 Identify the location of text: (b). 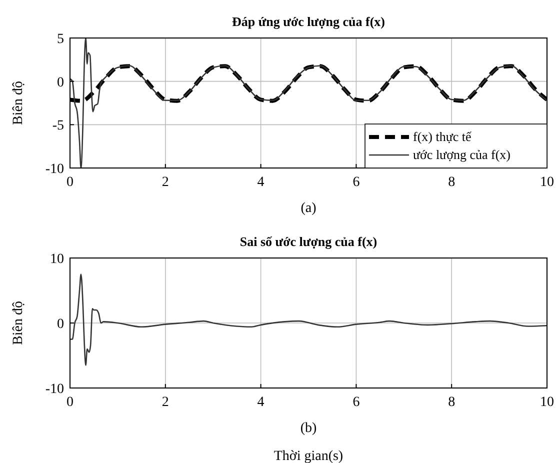
(308, 428).